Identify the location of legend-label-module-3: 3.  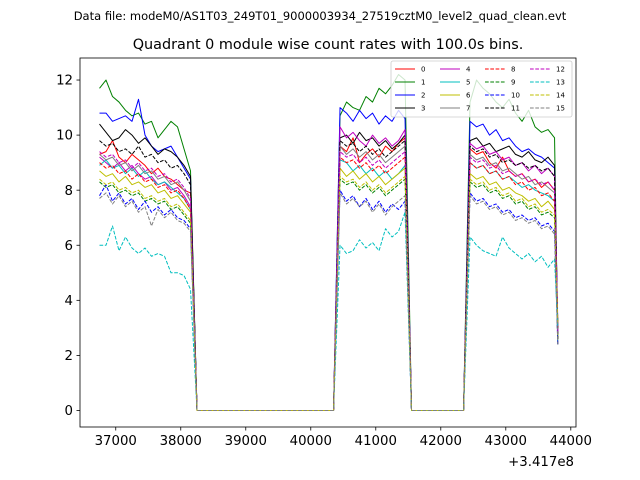
(423, 109).